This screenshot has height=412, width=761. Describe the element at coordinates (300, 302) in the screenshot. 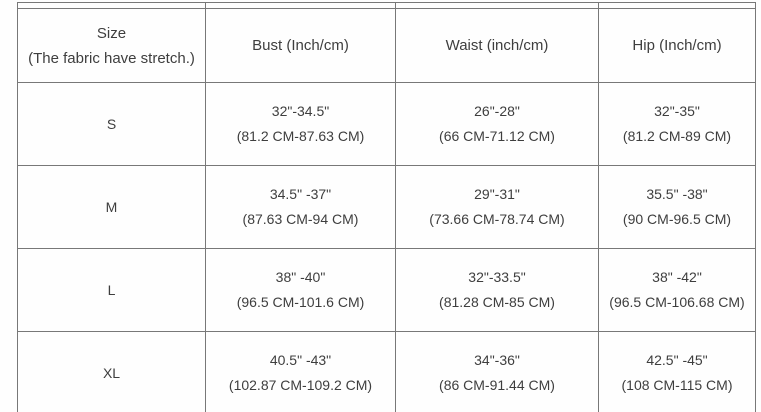

I see `bust-cm: (96.5 CM-101.6 CM)` at that location.